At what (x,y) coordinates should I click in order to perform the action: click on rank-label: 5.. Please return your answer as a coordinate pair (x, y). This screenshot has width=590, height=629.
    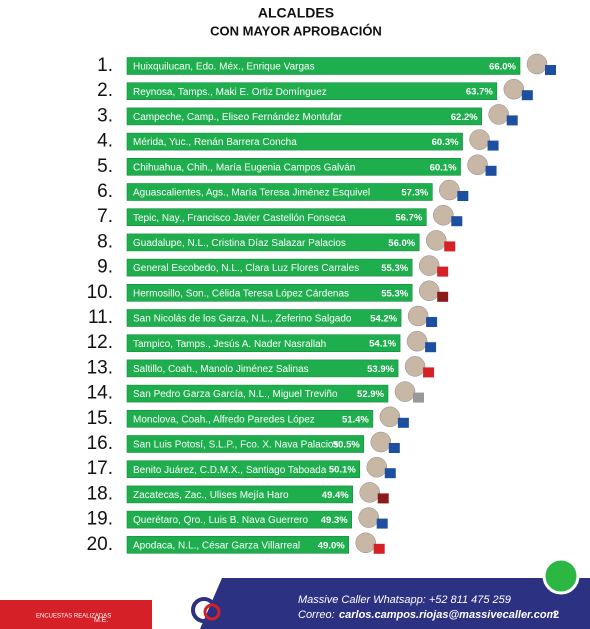
    Looking at the image, I should click on (105, 166).